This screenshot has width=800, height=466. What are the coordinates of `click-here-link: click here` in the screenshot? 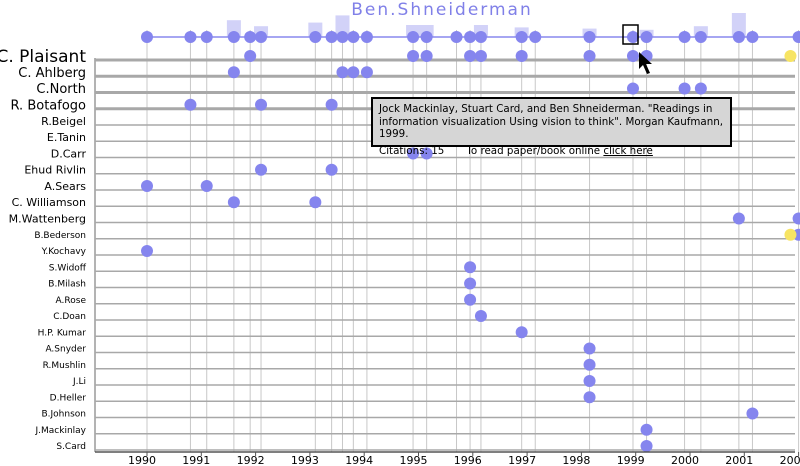 It's located at (628, 150).